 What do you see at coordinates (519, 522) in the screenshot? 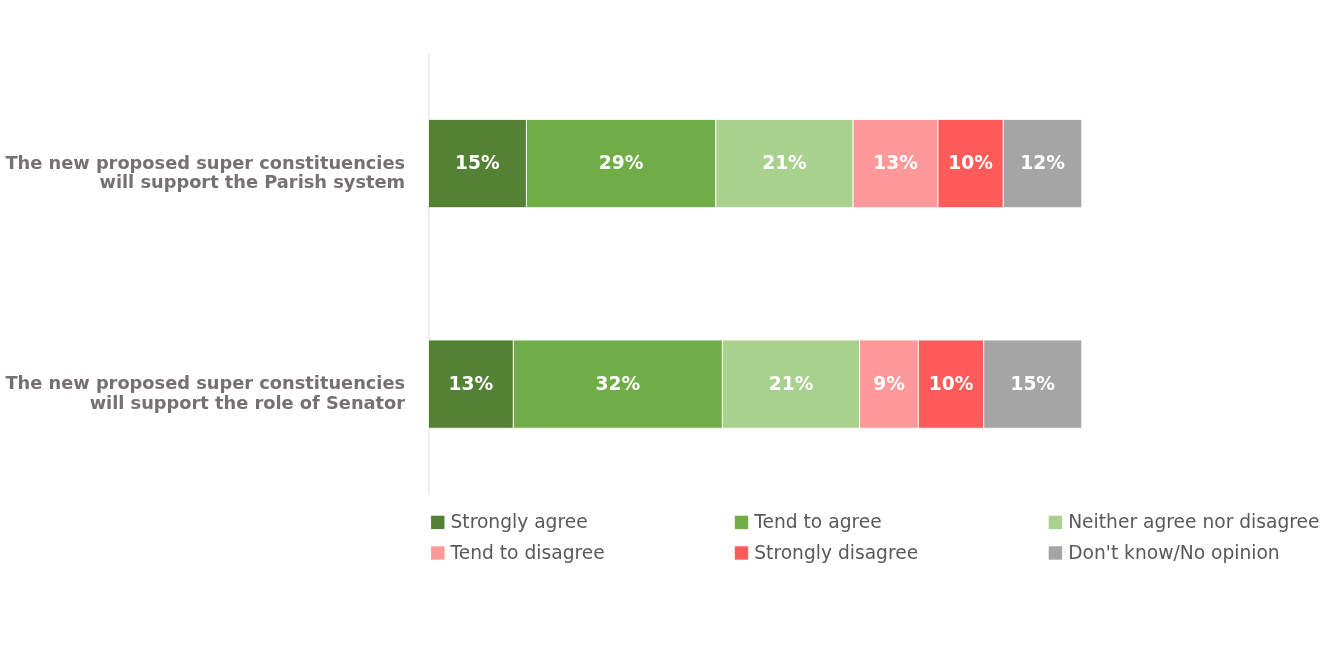
I see `legend-label: Strongly agree` at bounding box center [519, 522].